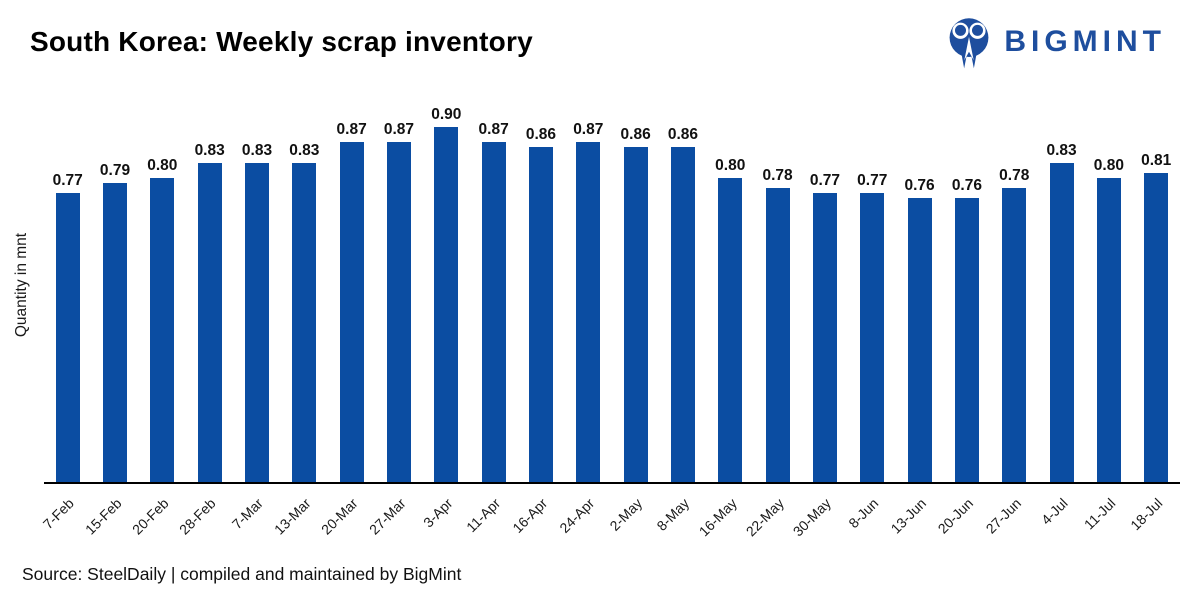  What do you see at coordinates (1085, 41) in the screenshot?
I see `bigmint-logo-text: BIGMINT` at bounding box center [1085, 41].